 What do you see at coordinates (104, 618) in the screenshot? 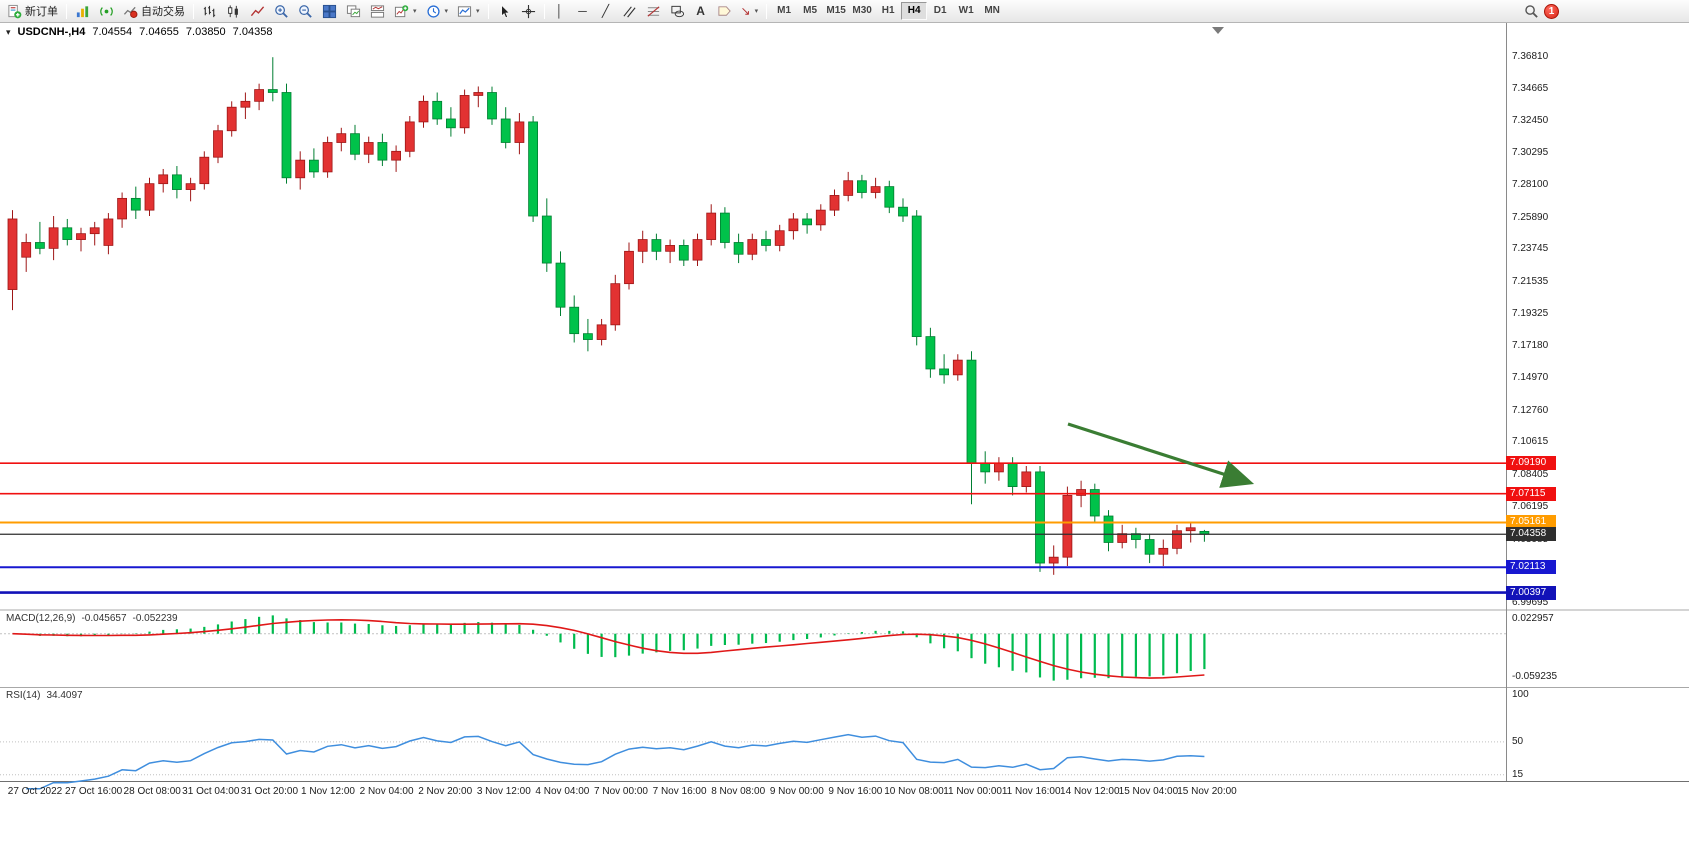
I see `macd-value: -0.045657` at bounding box center [104, 618].